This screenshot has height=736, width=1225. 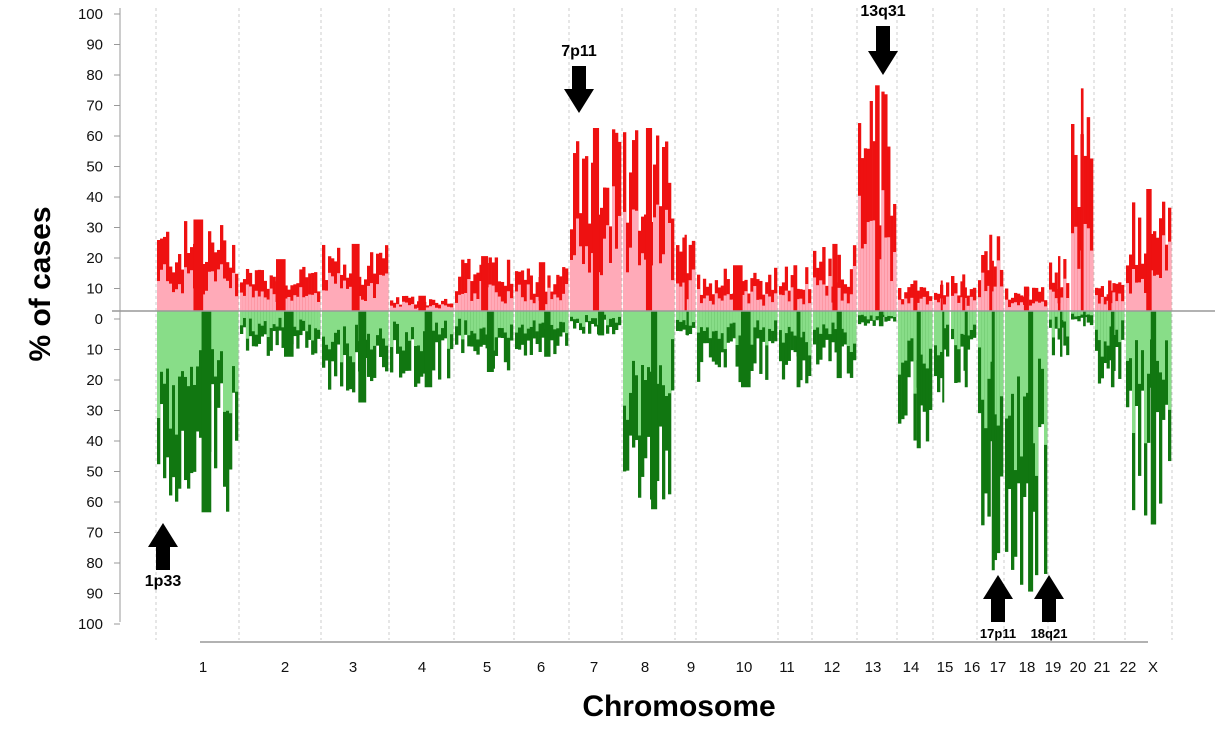 What do you see at coordinates (873, 667) in the screenshot?
I see `chromosome-label-13: 13` at bounding box center [873, 667].